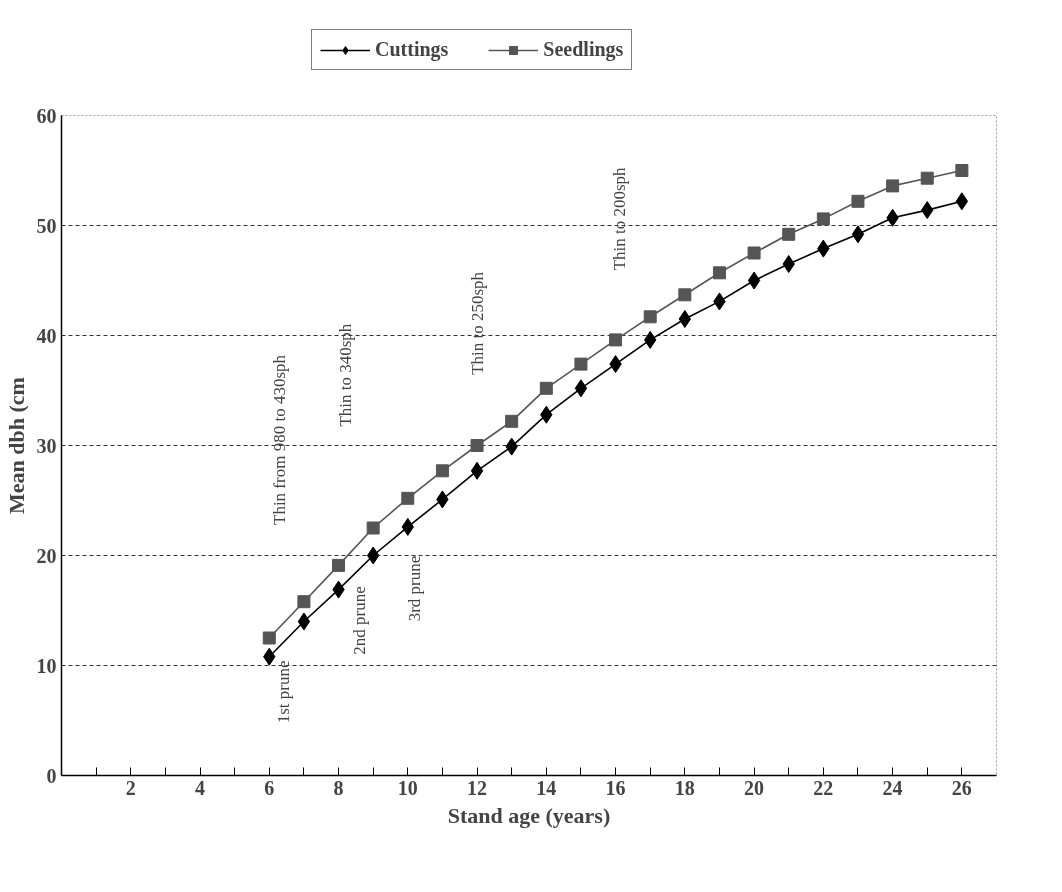 The image size is (1062, 892). What do you see at coordinates (583, 49) in the screenshot?
I see `legend-label: Seedlings` at bounding box center [583, 49].